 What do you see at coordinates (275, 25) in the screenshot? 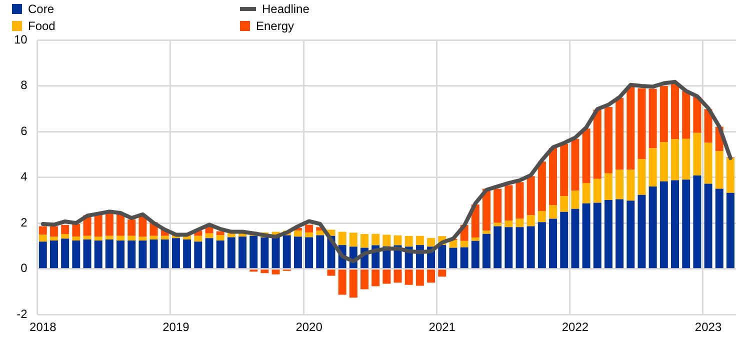
I see `legend-label: Energy` at bounding box center [275, 25].